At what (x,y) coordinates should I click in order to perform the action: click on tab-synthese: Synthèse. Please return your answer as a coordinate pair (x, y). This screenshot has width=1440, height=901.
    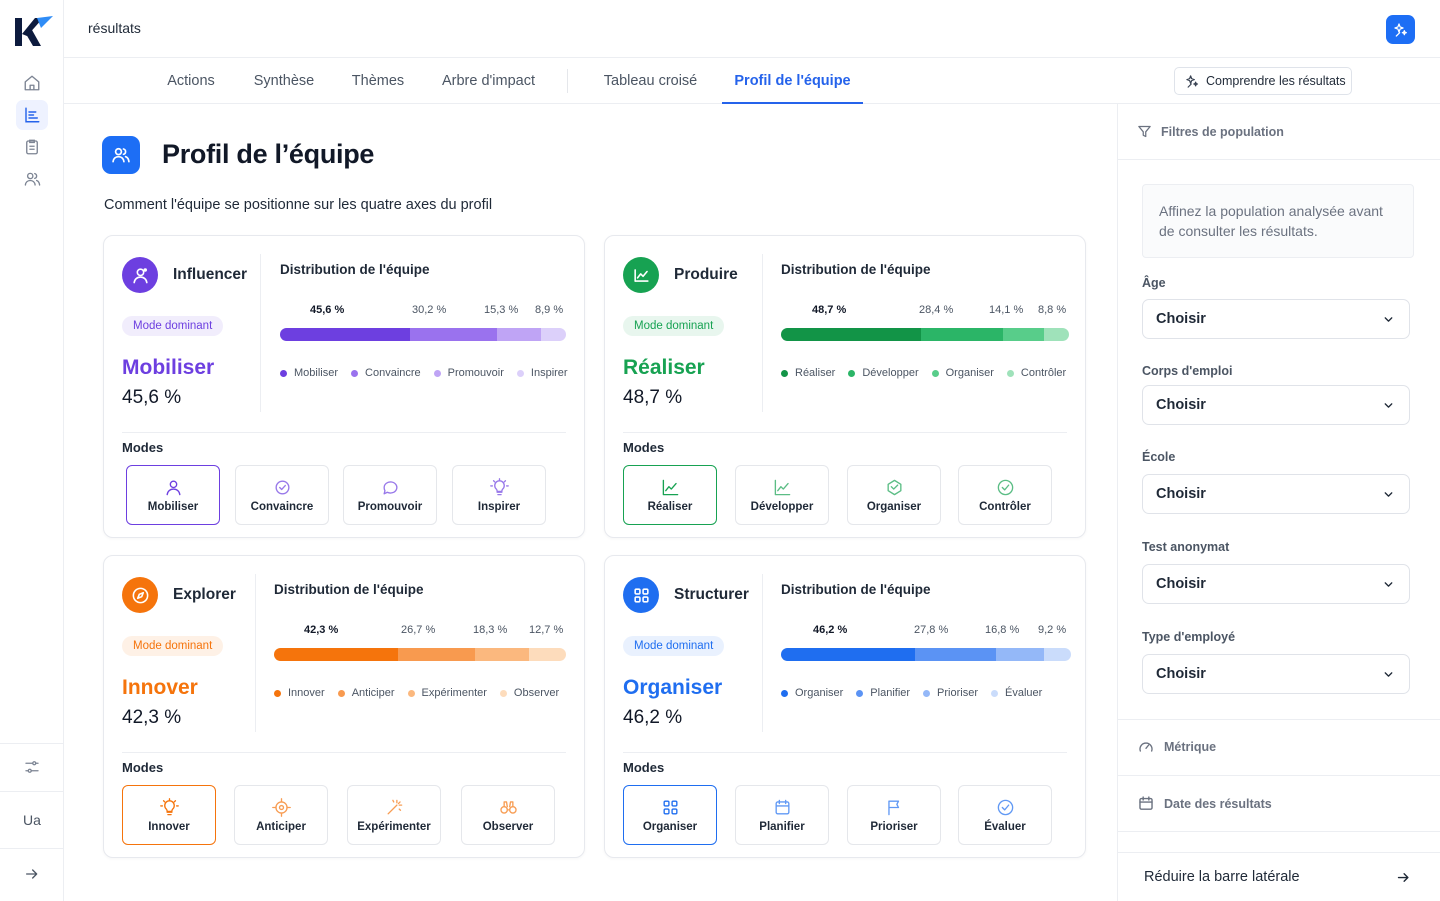
    Looking at the image, I should click on (284, 81).